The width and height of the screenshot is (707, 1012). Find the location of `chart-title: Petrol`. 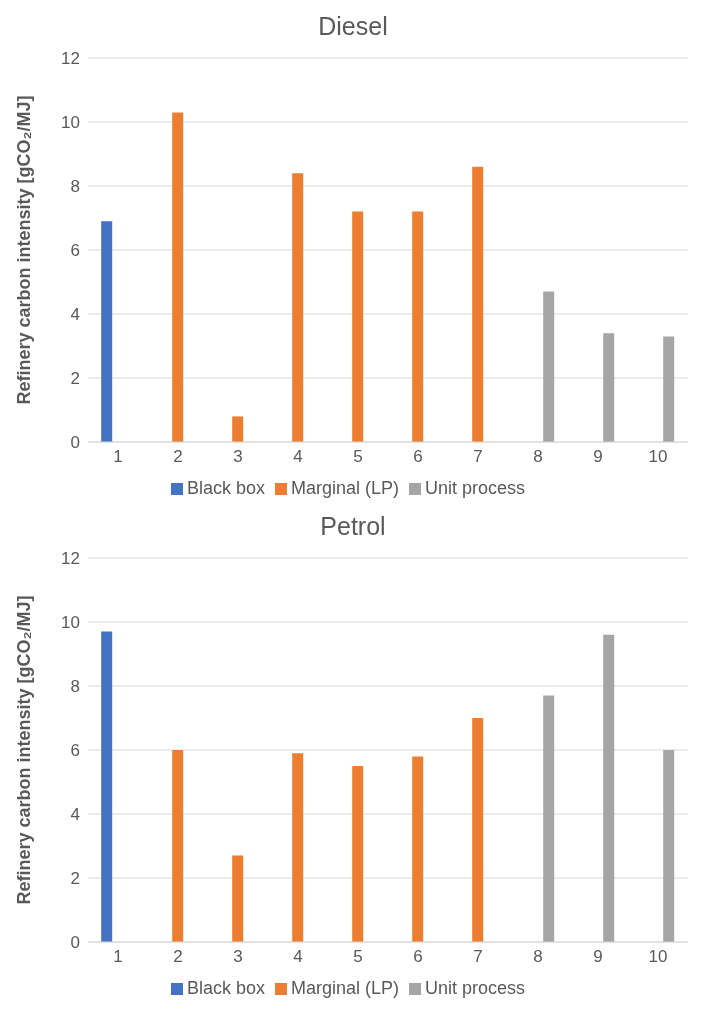

chart-title: Petrol is located at coordinates (353, 526).